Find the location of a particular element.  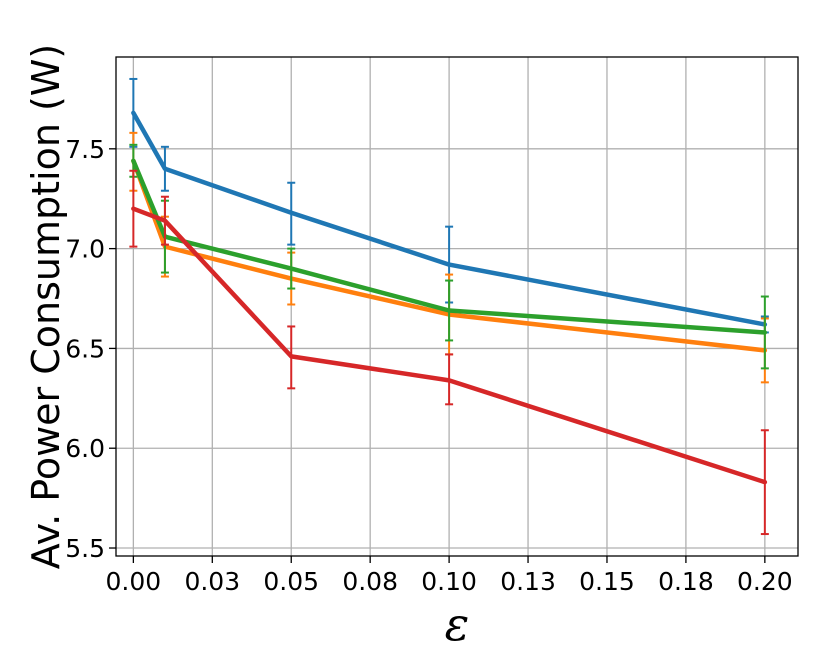

y-tick-label: 7.5 is located at coordinates (85, 149).